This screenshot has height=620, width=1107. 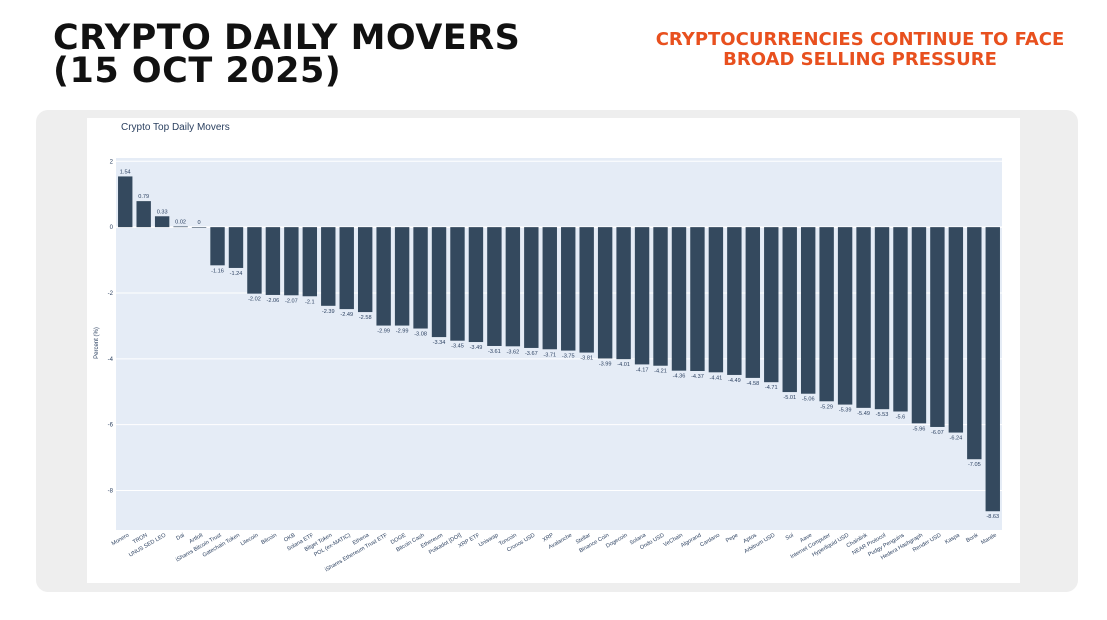 I want to click on bar-value-label: -5.96, so click(x=919, y=429).